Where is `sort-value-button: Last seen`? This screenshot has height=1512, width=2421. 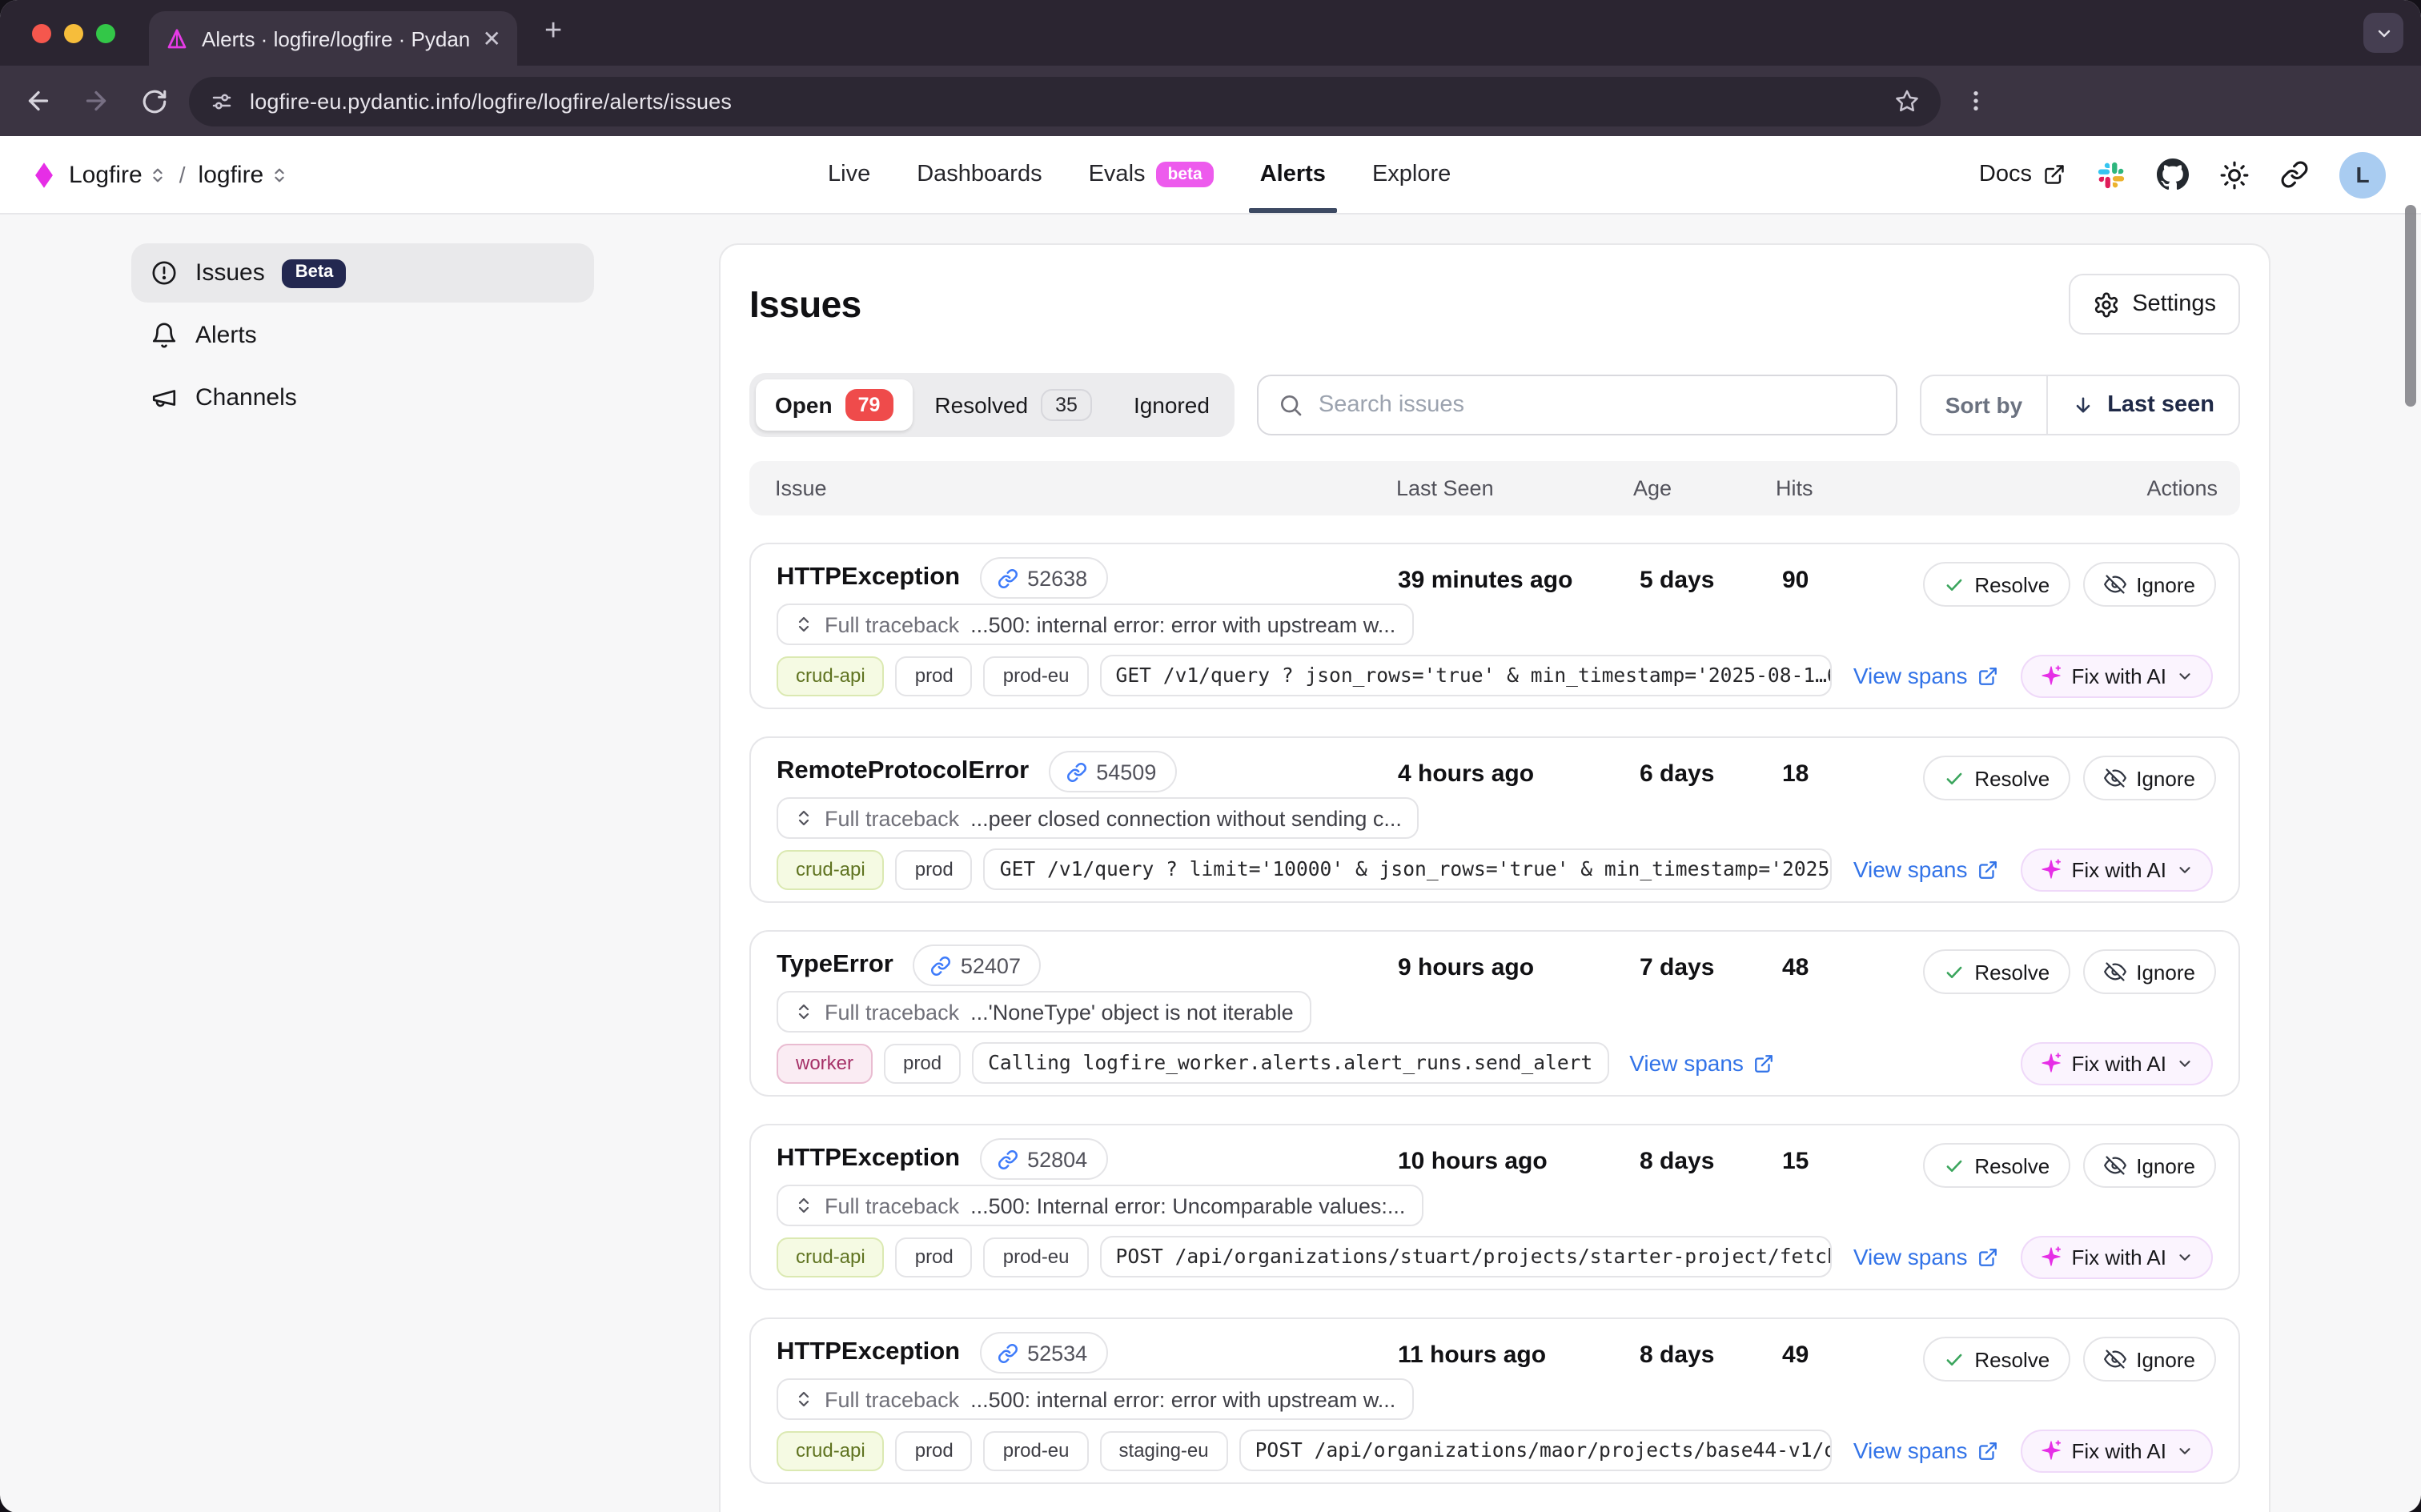 sort-value-button: Last seen is located at coordinates (2143, 405).